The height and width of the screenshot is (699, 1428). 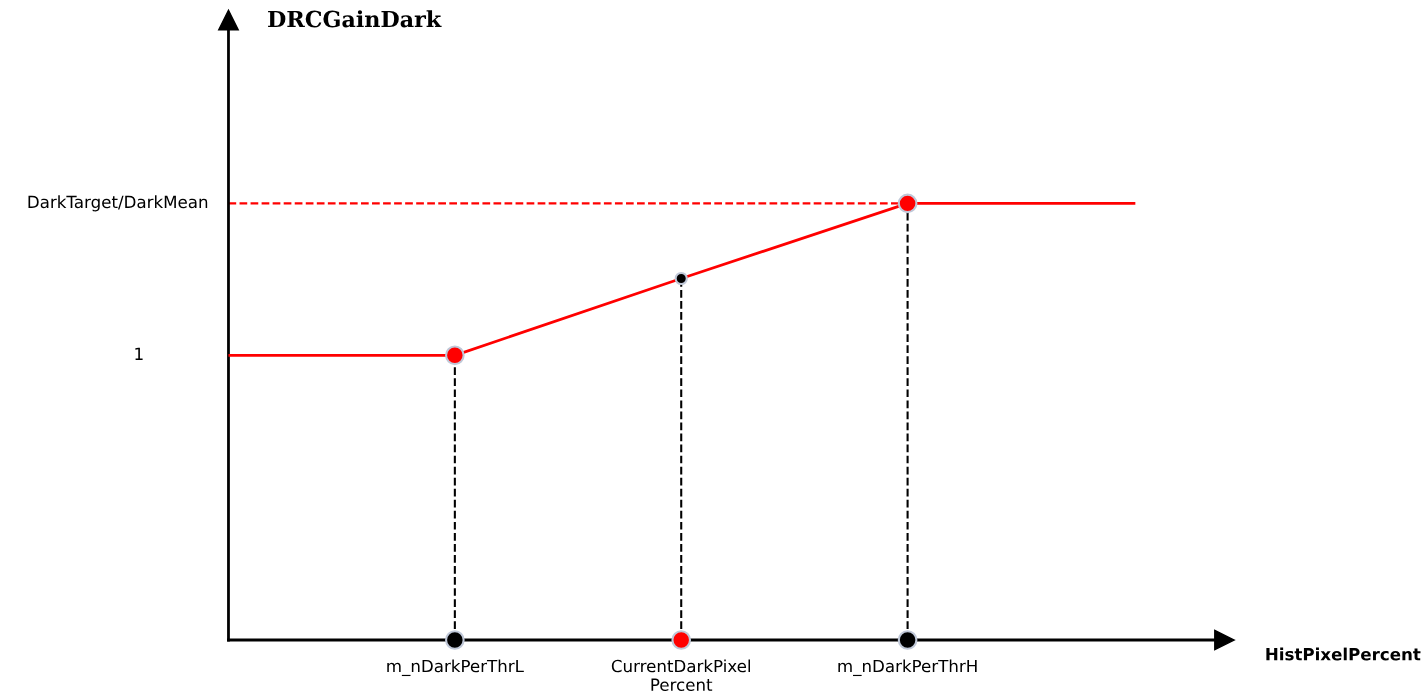 What do you see at coordinates (680, 675) in the screenshot?
I see `x-tick-label: CurrentDarkPixel Percent` at bounding box center [680, 675].